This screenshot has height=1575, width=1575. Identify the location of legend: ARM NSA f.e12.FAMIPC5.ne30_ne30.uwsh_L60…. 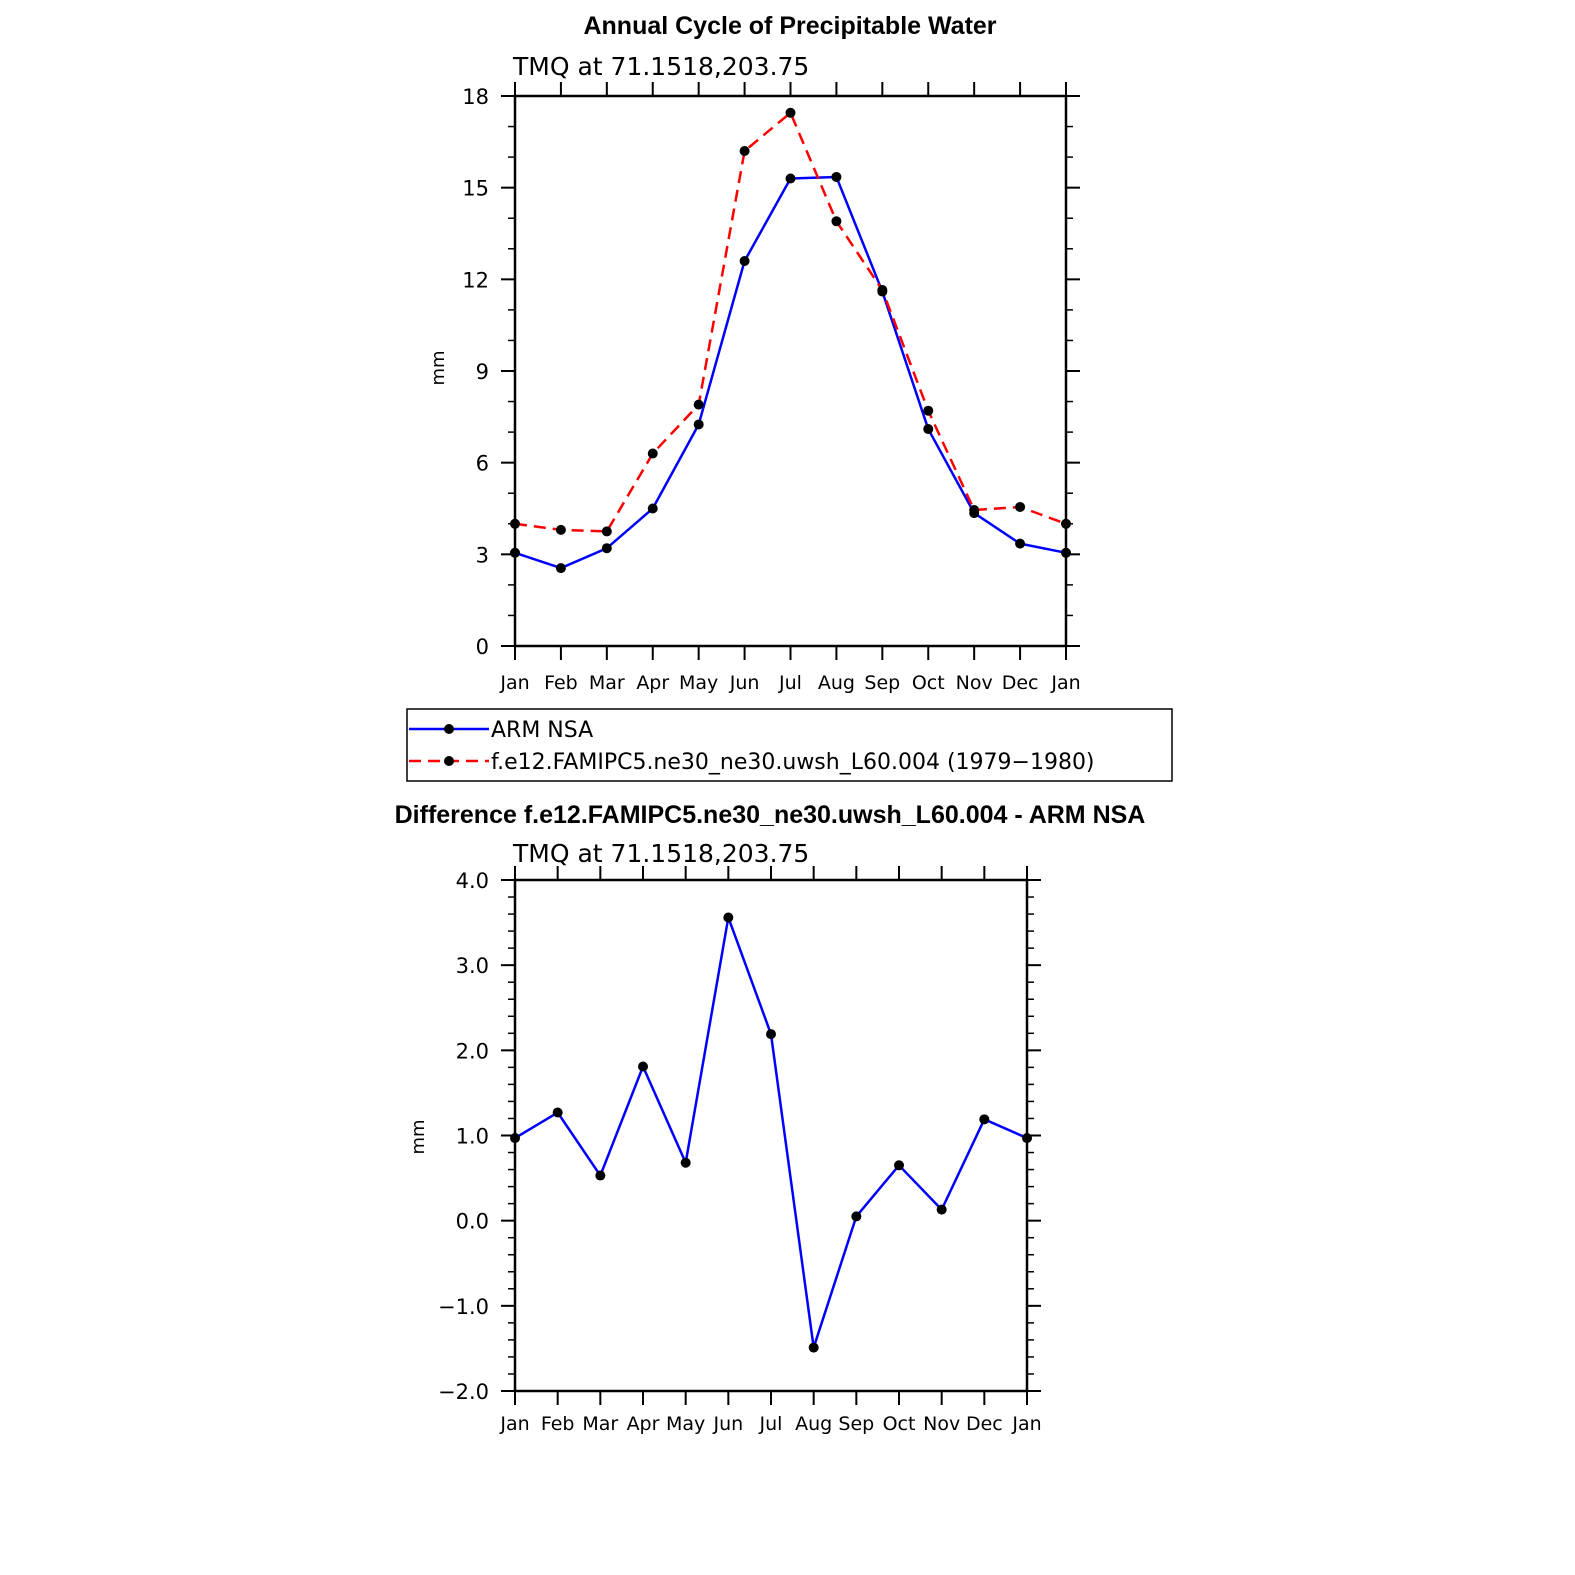
(789, 745).